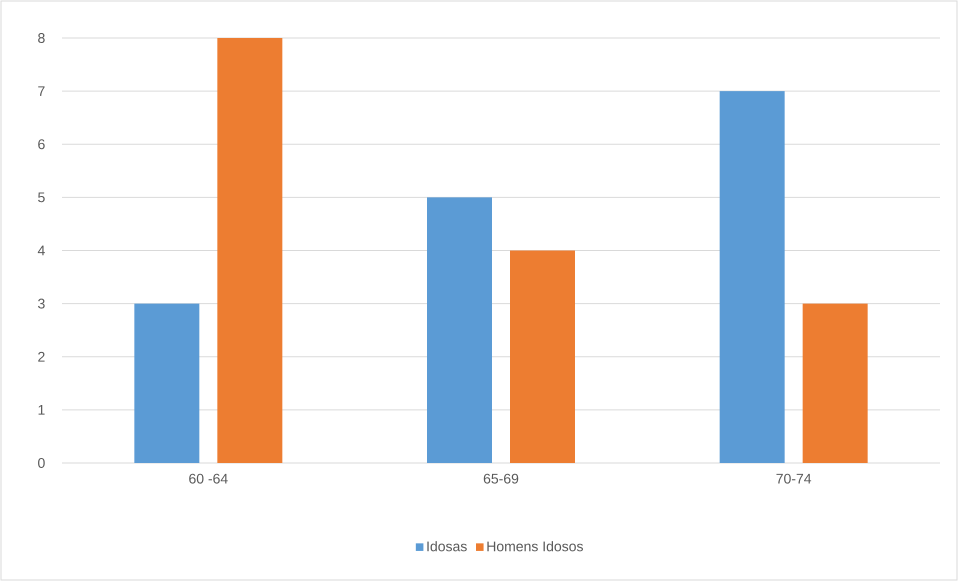 This screenshot has height=581, width=958. What do you see at coordinates (501, 479) in the screenshot?
I see `x-tick-label: 65-69` at bounding box center [501, 479].